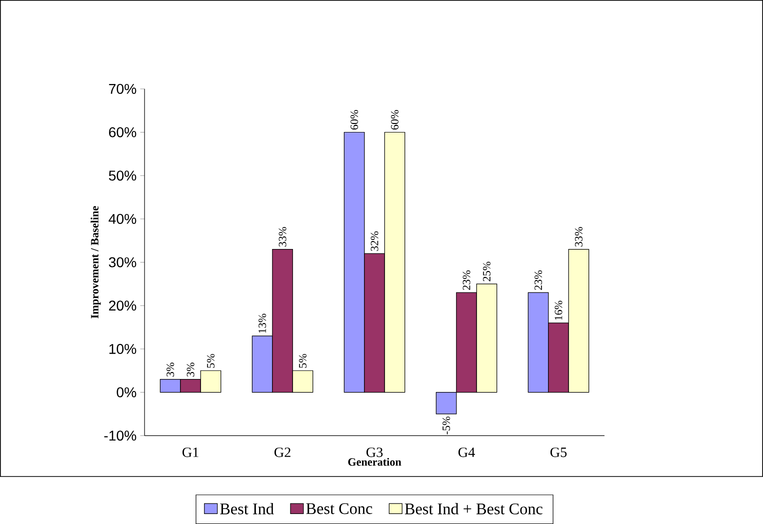 The image size is (763, 524). Describe the element at coordinates (122, 262) in the screenshot. I see `y-tick-label: 30%` at that location.